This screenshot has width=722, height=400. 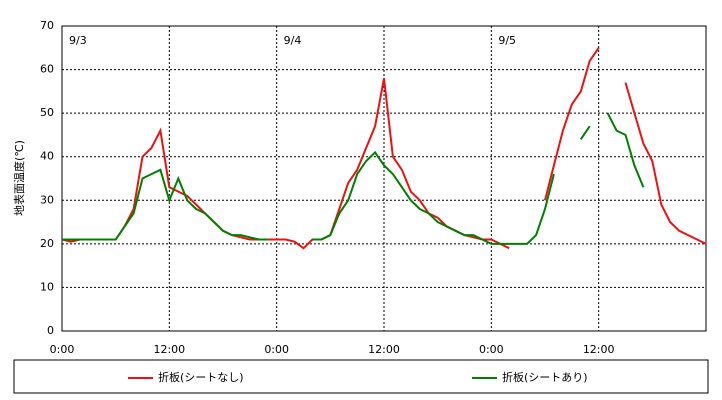 I want to click on day-label: 9/5, so click(x=507, y=40).